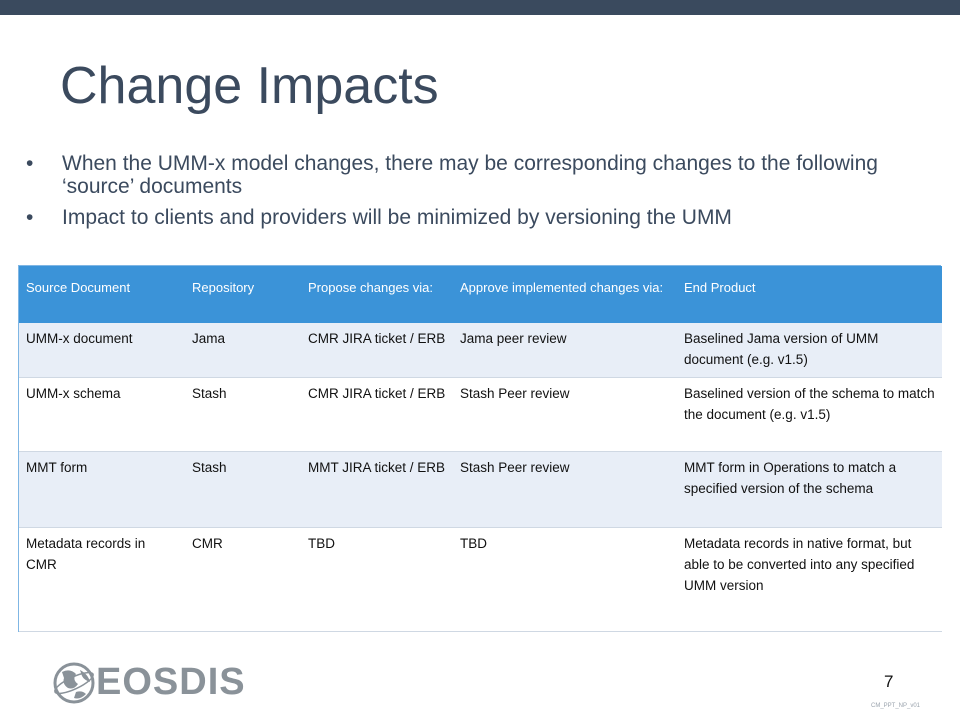  I want to click on table-cell: UMM-x document, so click(102, 350).